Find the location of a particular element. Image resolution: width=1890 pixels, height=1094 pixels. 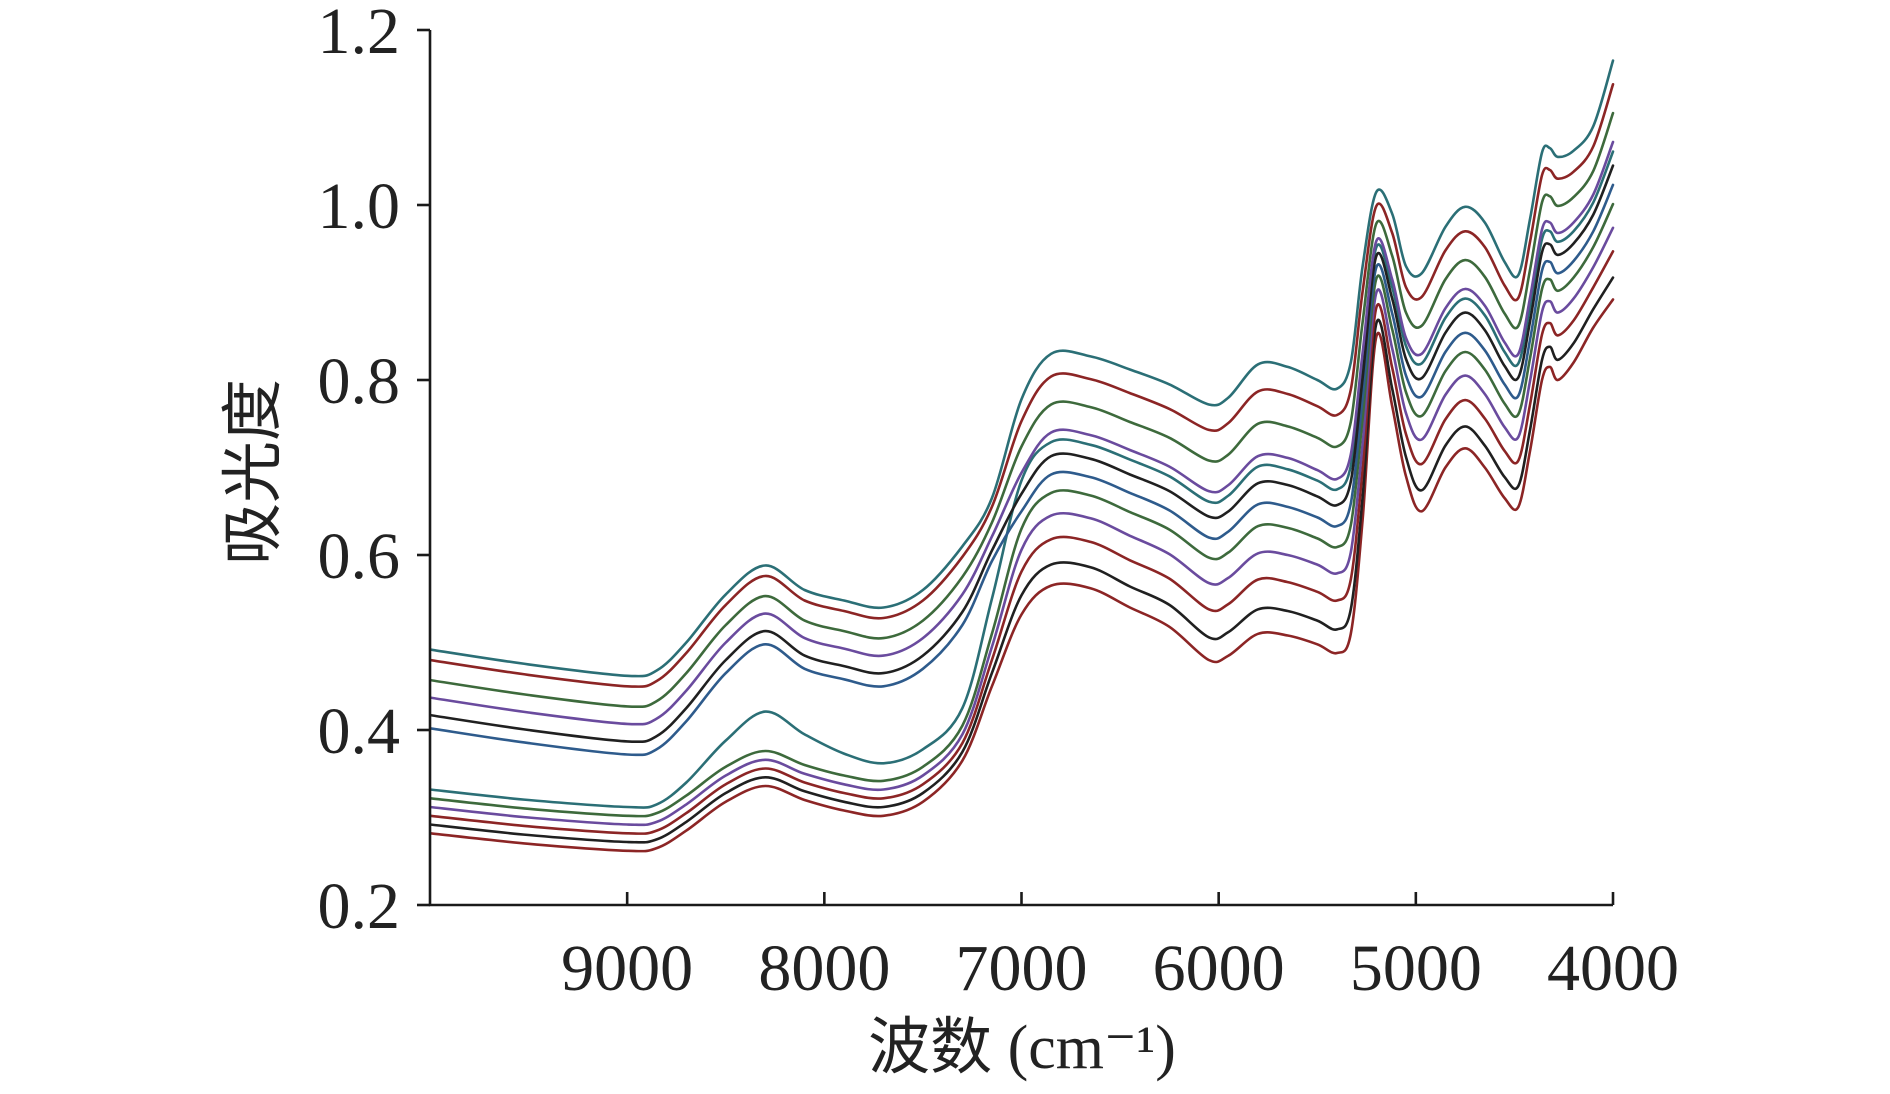

y-tick-label: 0.2 is located at coordinates (359, 906).